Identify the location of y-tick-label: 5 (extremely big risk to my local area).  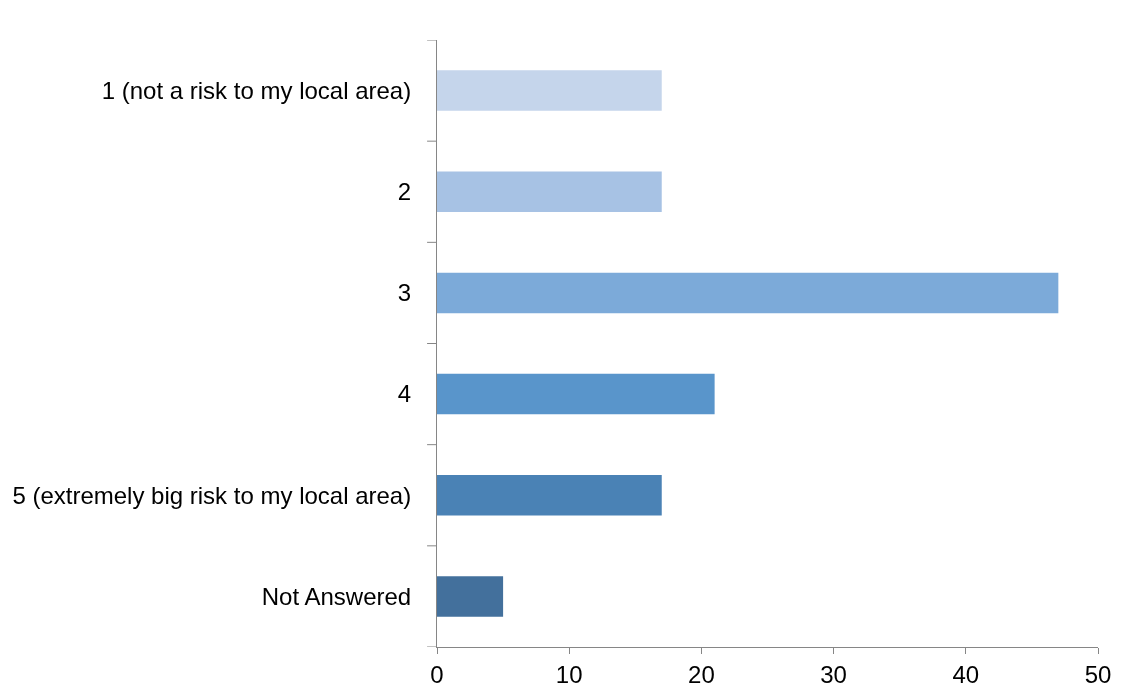
(212, 495).